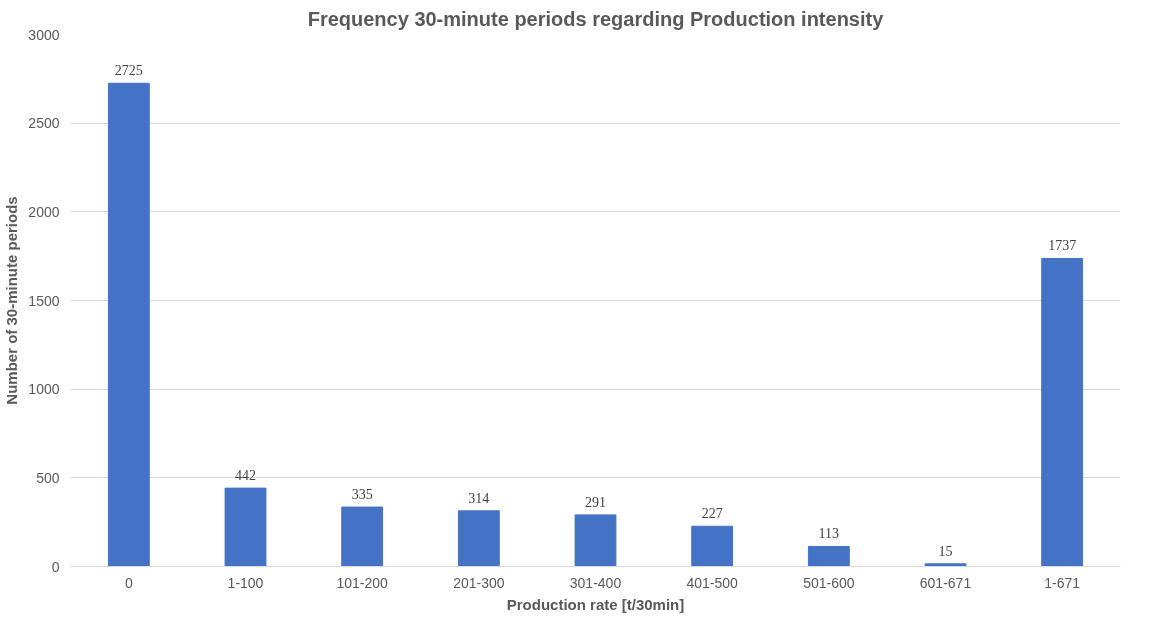 This screenshot has width=1154, height=619. What do you see at coordinates (712, 514) in the screenshot?
I see `data-label: 227` at bounding box center [712, 514].